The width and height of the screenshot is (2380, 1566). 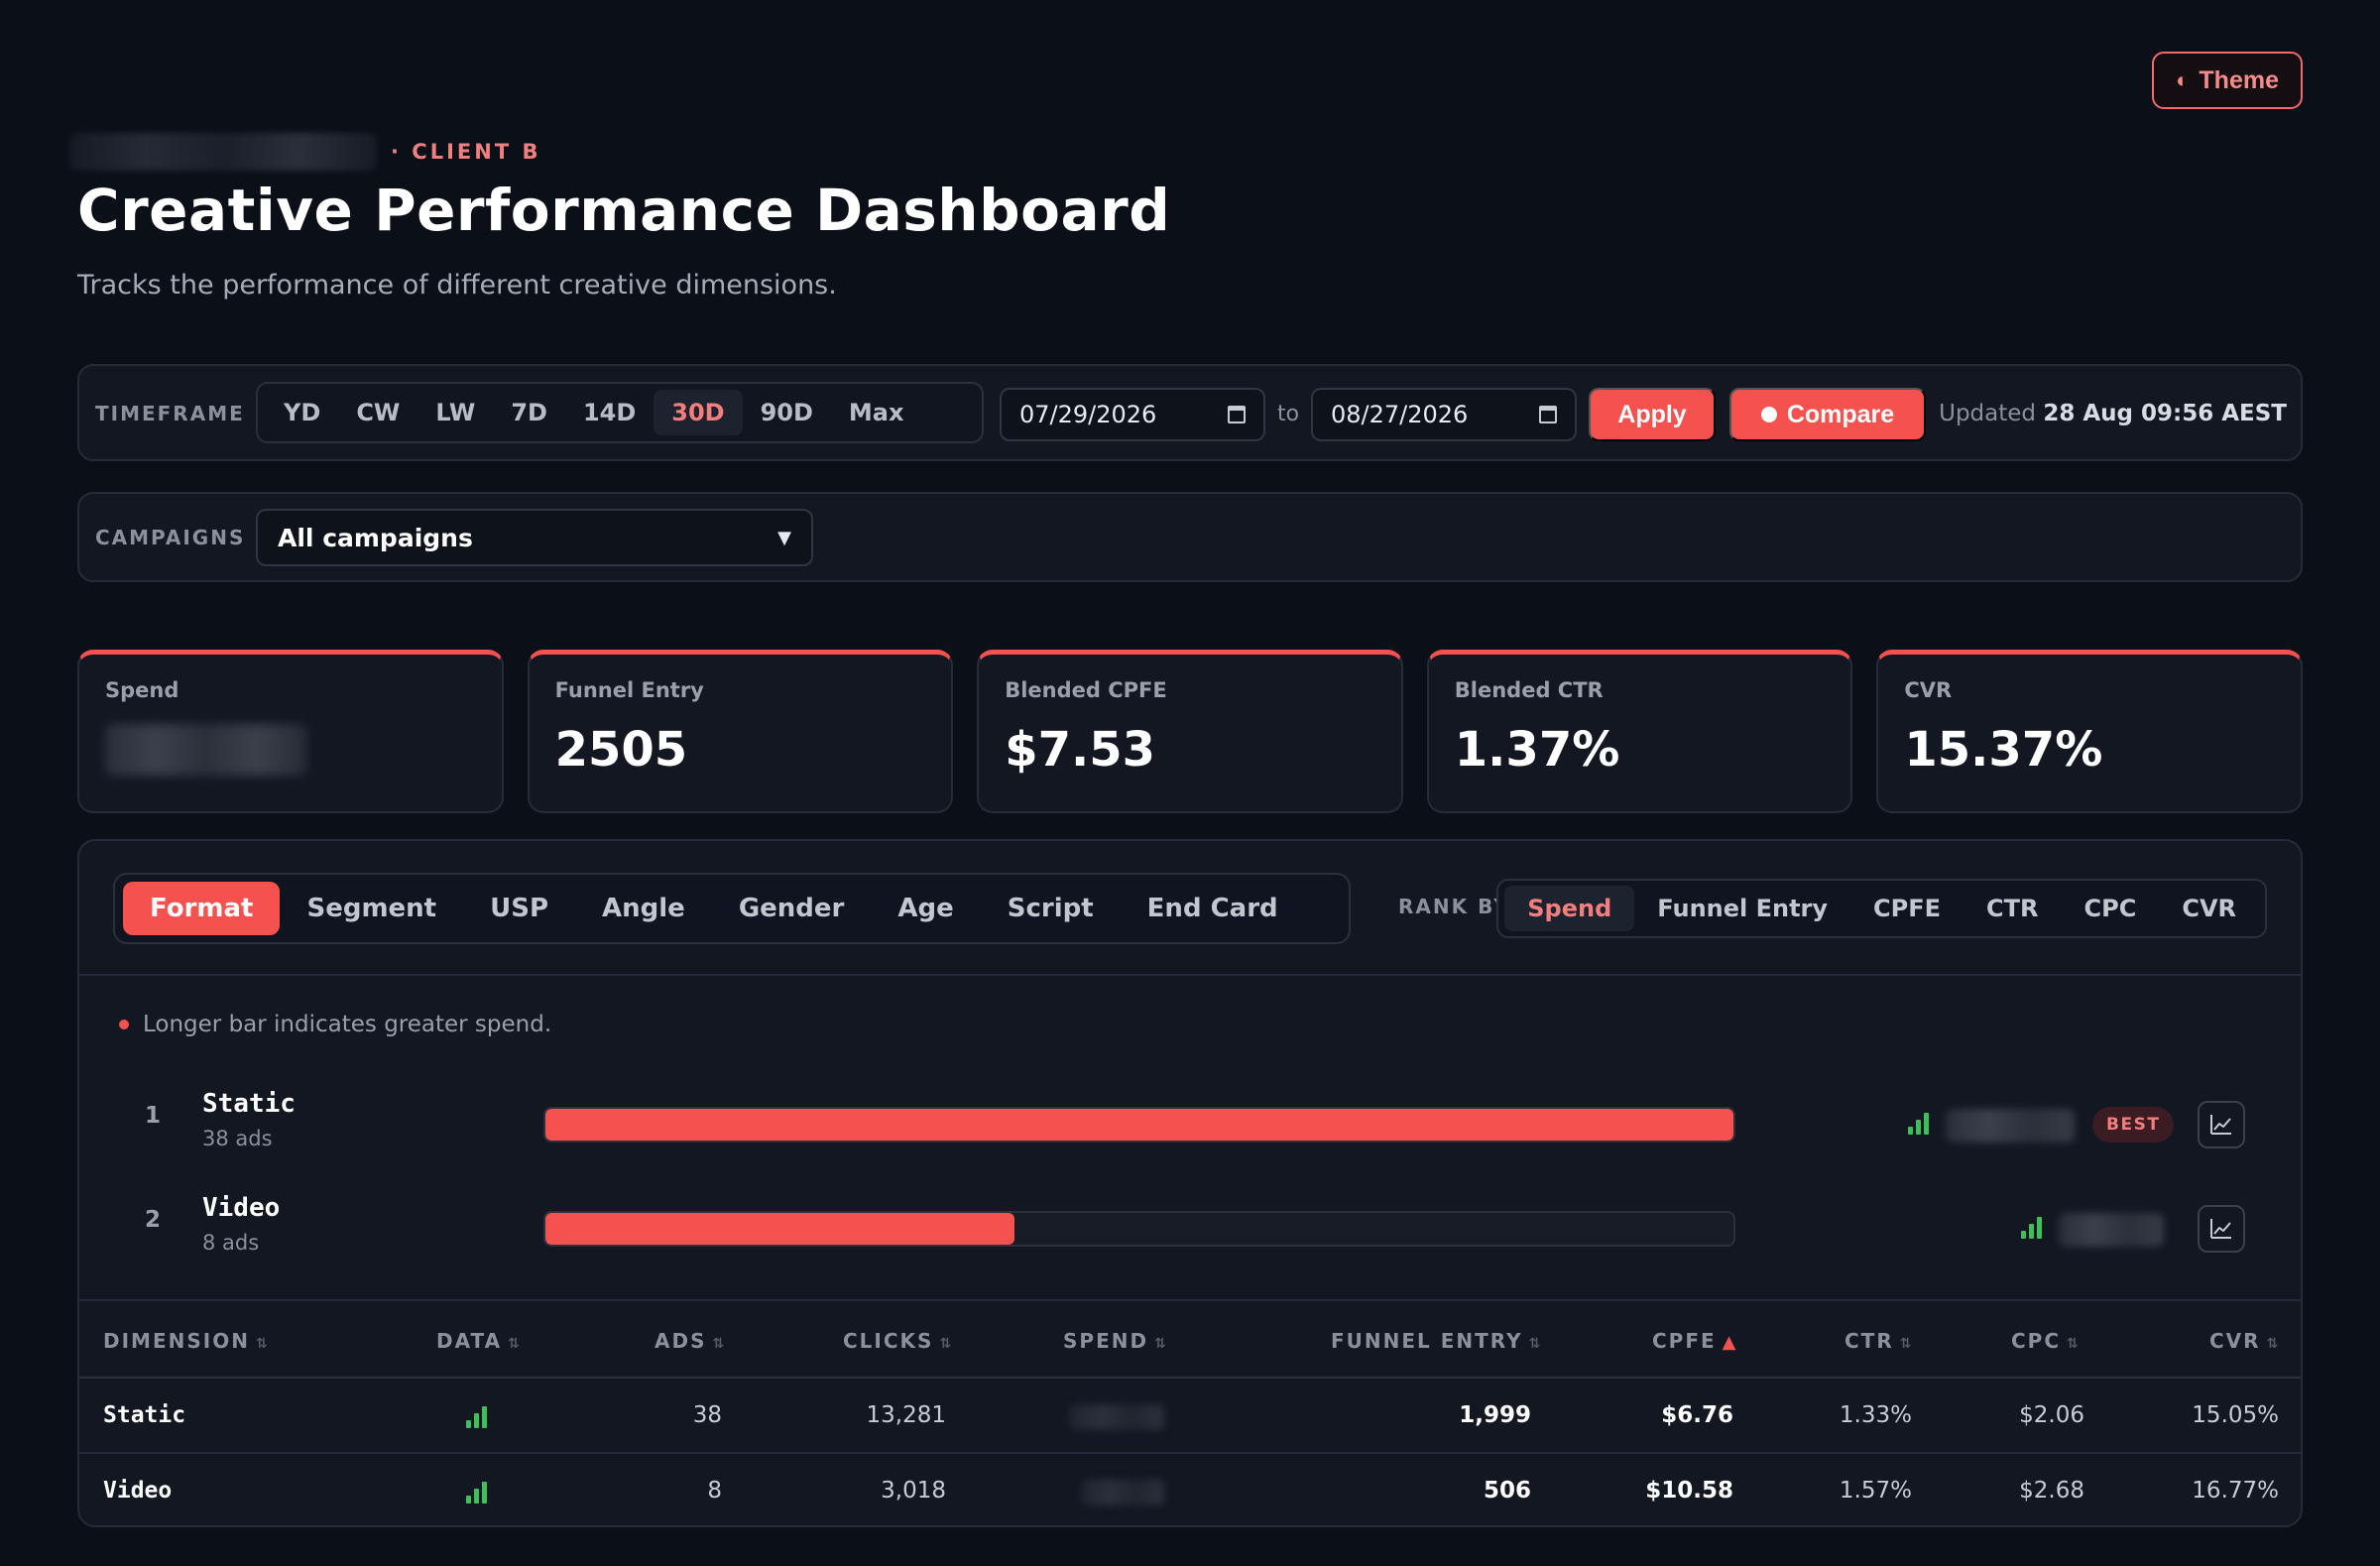 What do you see at coordinates (1436, 1341) in the screenshot?
I see `column-header-funnel-entry: FUNNEL ENTRY ⇅` at bounding box center [1436, 1341].